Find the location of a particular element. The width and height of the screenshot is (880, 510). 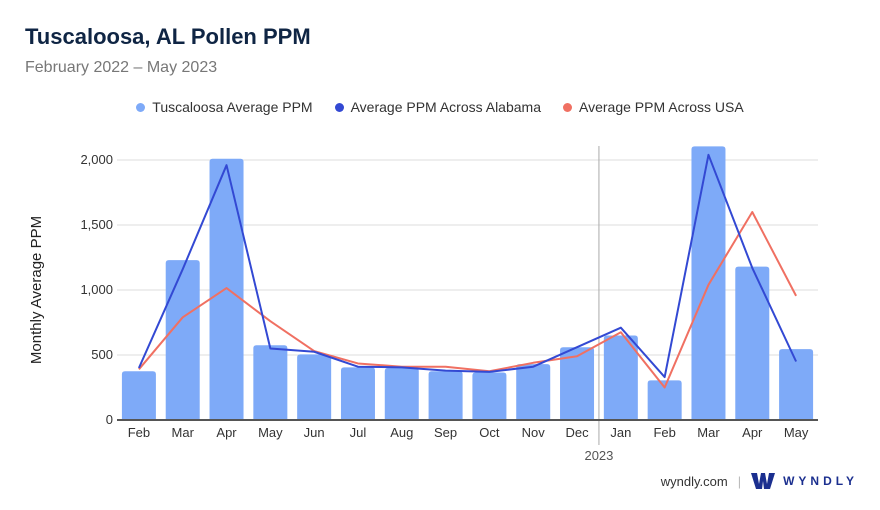

x-tick-label: Sep is located at coordinates (445, 432).